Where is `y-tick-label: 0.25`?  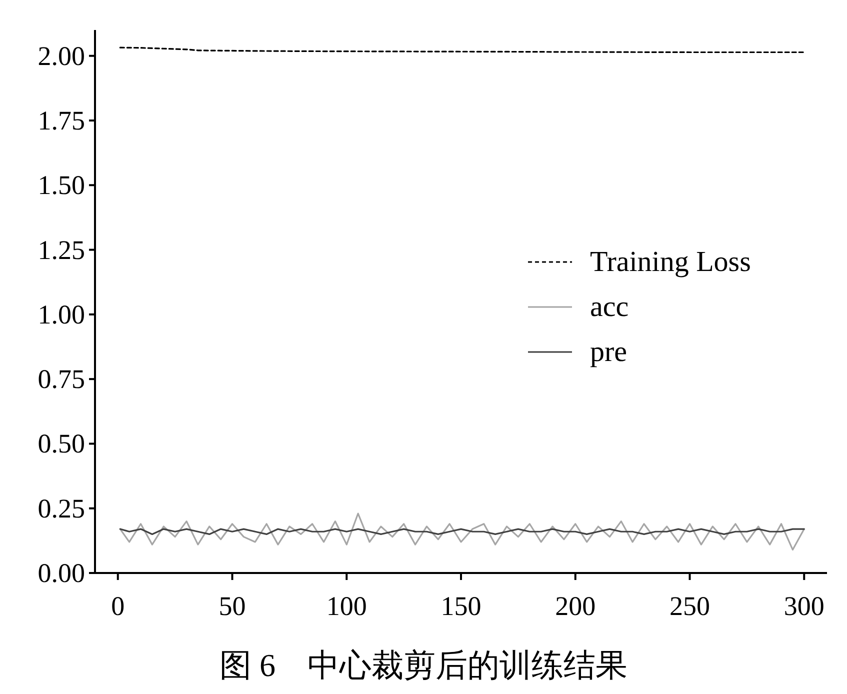 y-tick-label: 0.25 is located at coordinates (61, 508).